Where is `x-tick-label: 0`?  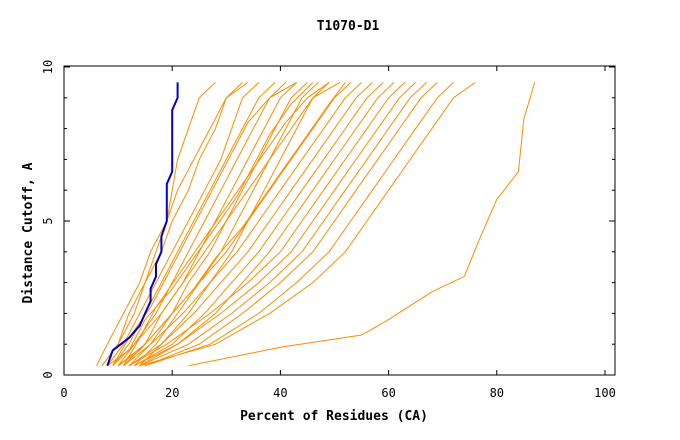
x-tick-label: 0 is located at coordinates (63, 393).